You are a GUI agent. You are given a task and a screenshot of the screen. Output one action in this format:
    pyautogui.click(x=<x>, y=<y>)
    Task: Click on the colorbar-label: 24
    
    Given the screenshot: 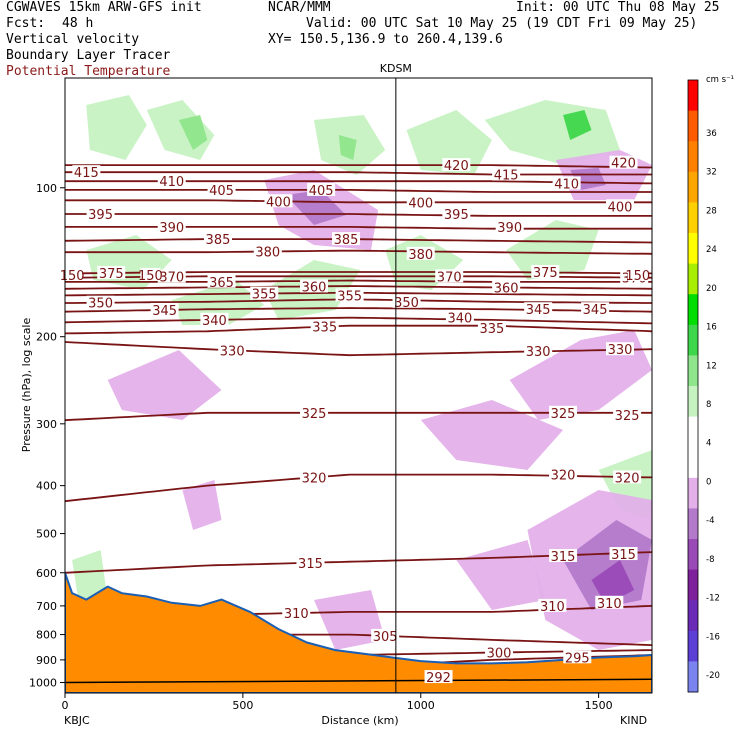 What is the action you would take?
    pyautogui.click(x=711, y=250)
    